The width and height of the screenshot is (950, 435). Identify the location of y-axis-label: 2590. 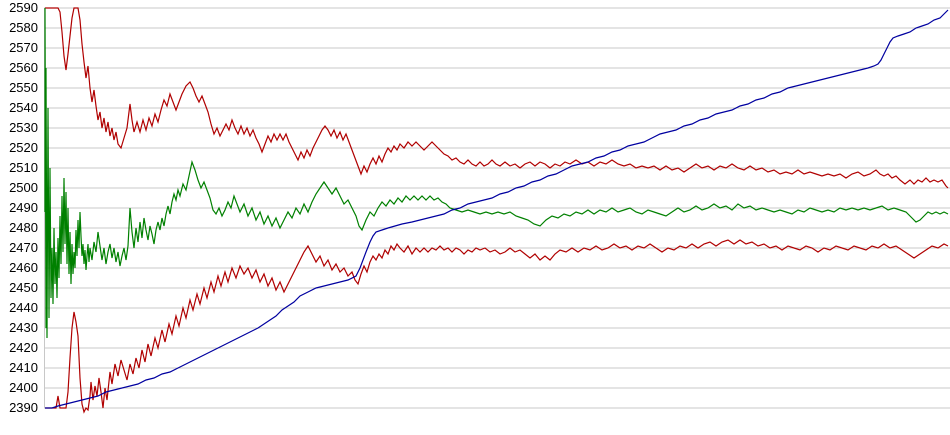
(23, 7).